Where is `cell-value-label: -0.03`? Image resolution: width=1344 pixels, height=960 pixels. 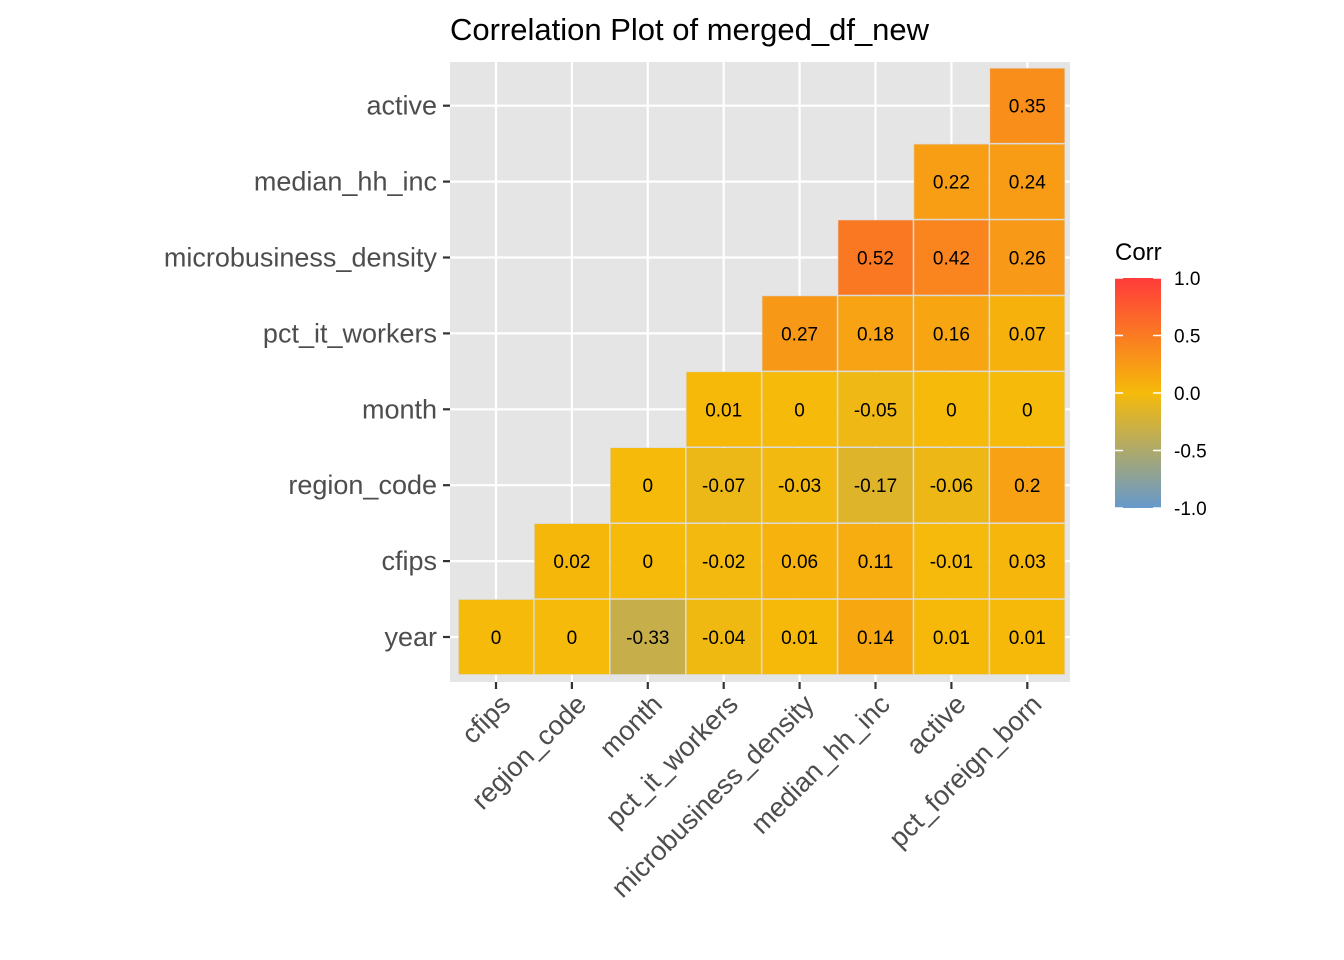 cell-value-label: -0.03 is located at coordinates (799, 486).